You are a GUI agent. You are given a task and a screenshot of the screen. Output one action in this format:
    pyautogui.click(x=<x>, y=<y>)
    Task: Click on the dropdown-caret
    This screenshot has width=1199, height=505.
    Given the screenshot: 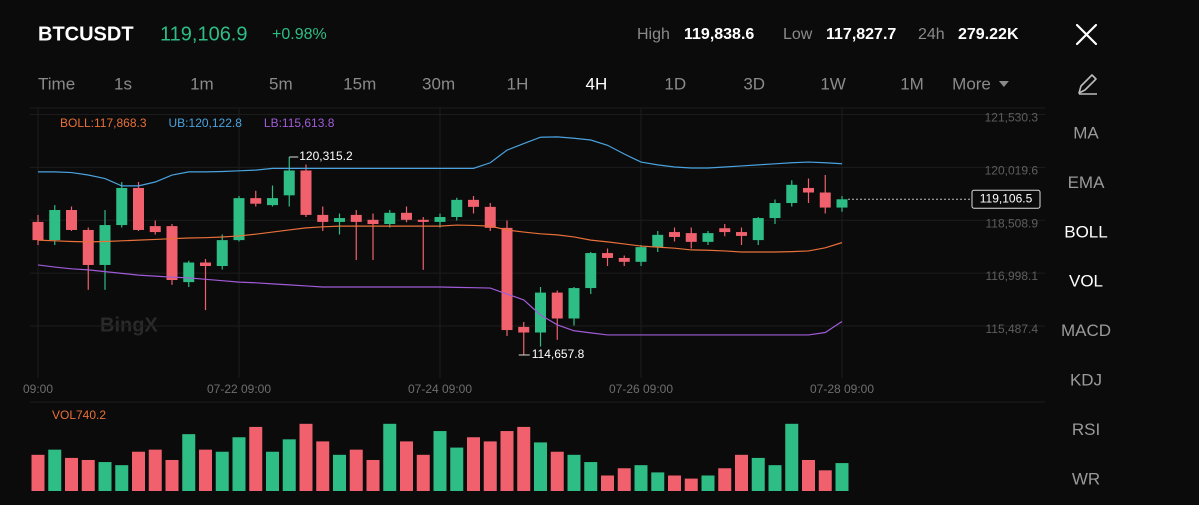 What is the action you would take?
    pyautogui.click(x=1003, y=84)
    